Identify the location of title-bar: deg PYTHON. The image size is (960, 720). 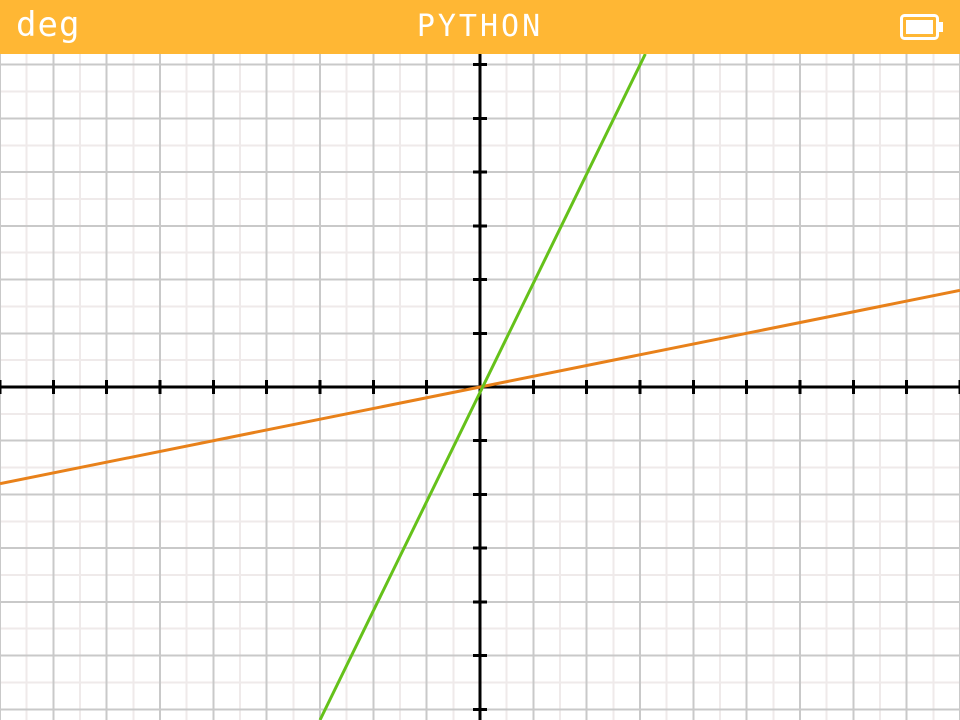
(480, 27).